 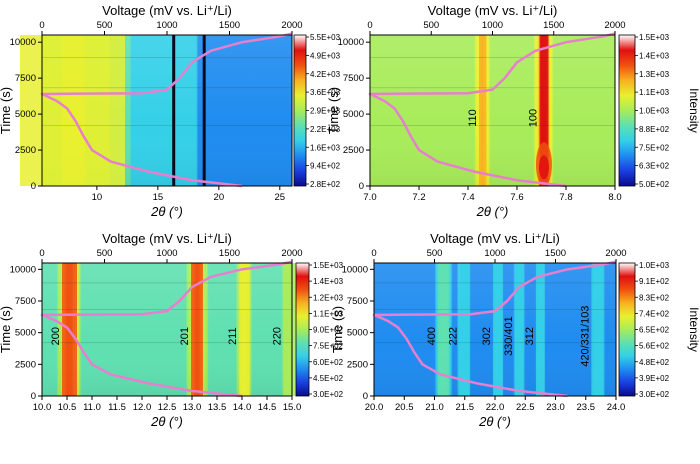 What do you see at coordinates (654, 378) in the screenshot?
I see `colorbar-tick-label: 3.9E+02` at bounding box center [654, 378].